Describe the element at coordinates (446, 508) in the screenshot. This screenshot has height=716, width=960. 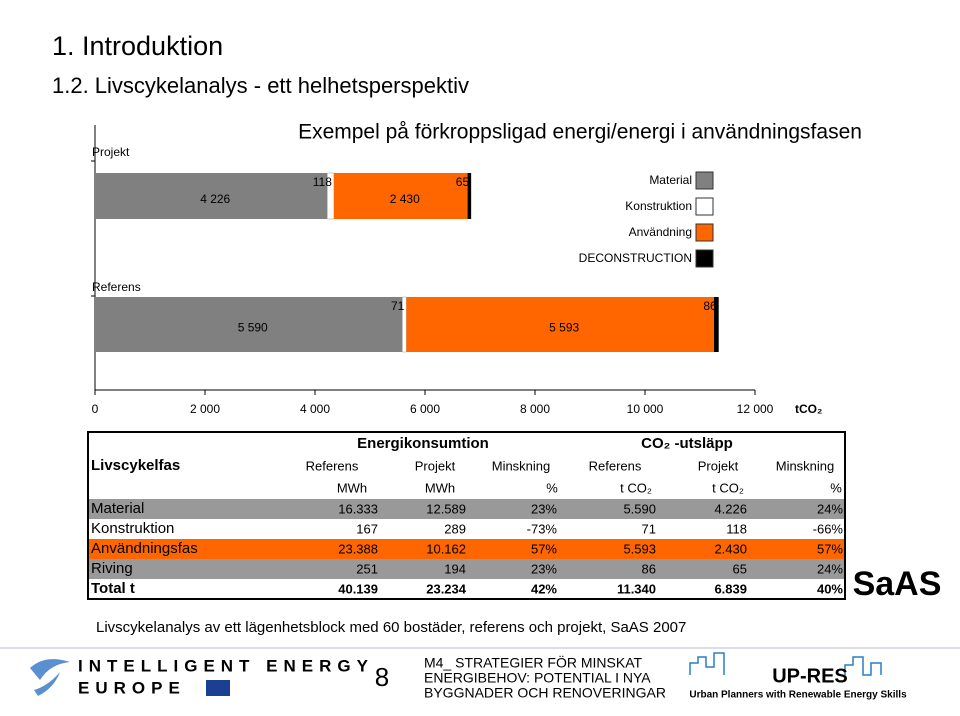
I see `table-cell: 12.589` at that location.